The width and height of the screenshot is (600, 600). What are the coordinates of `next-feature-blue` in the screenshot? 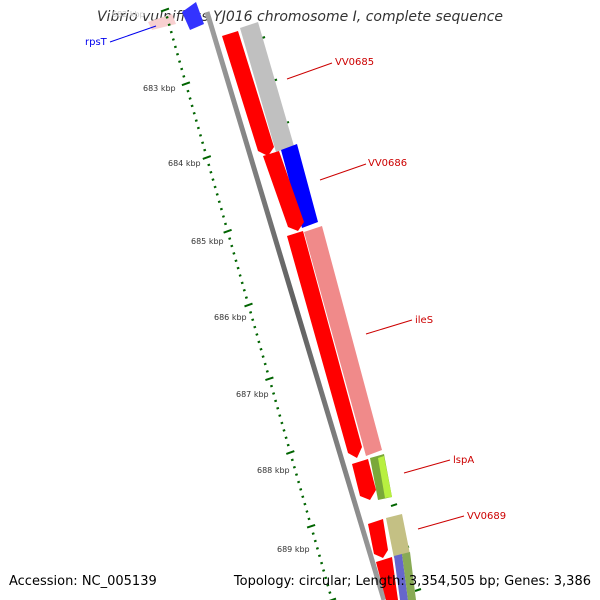 It's located at (401, 577).